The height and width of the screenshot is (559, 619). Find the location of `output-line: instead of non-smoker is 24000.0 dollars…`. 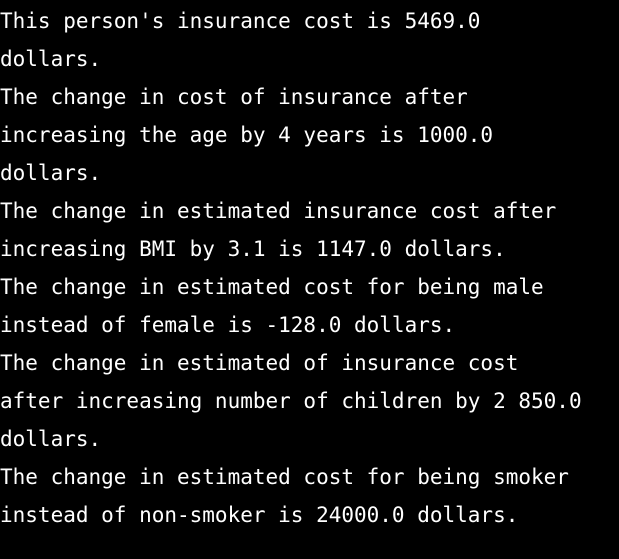

output-line: instead of non-smoker is 24000.0 dollars… is located at coordinates (259, 515).